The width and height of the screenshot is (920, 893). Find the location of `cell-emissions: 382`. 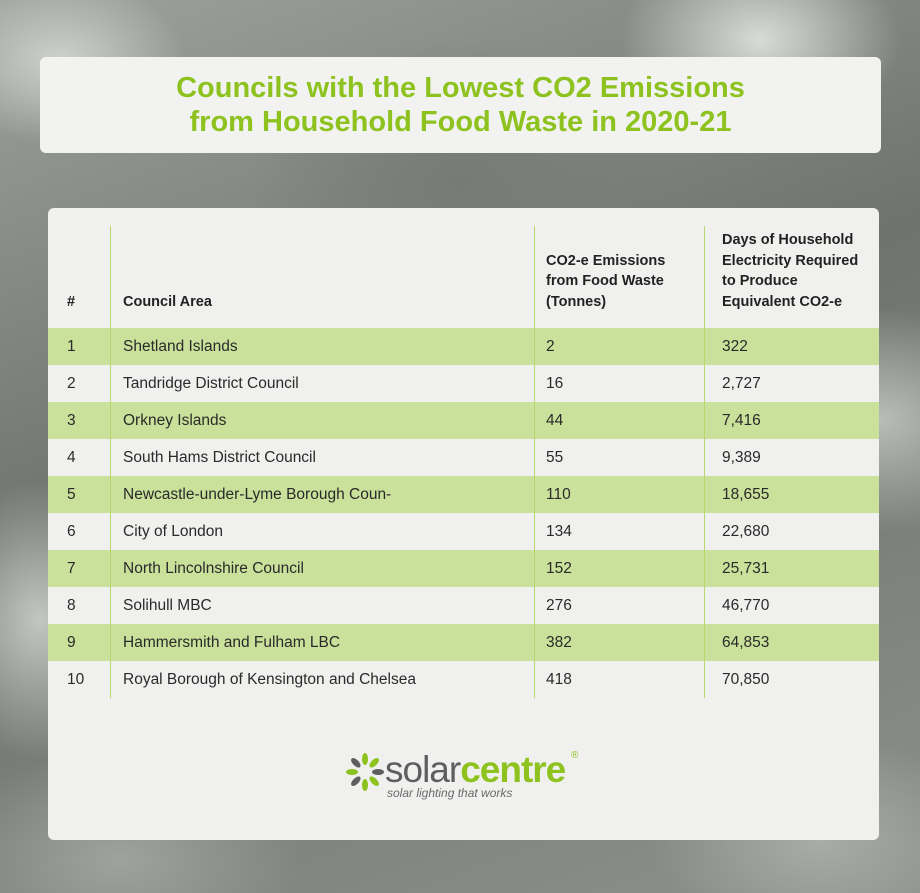

cell-emissions: 382 is located at coordinates (559, 642).